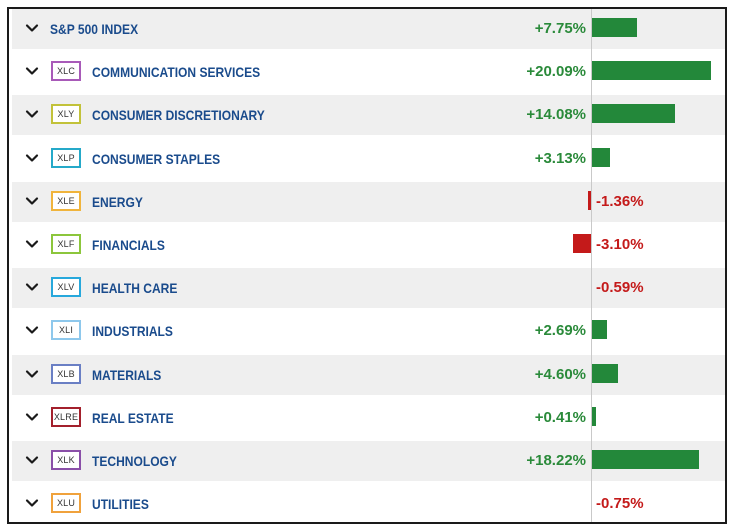 This screenshot has width=732, height=529. What do you see at coordinates (133, 417) in the screenshot?
I see `sector-name-link: REAL ESTATE` at bounding box center [133, 417].